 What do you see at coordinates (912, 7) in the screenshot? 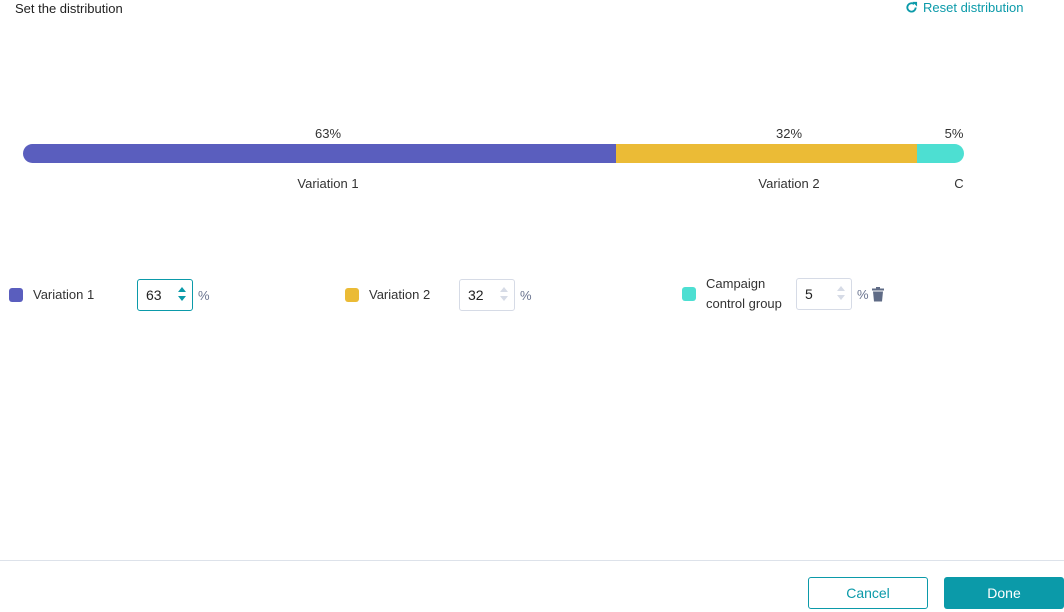
I see `refresh-icon` at bounding box center [912, 7].